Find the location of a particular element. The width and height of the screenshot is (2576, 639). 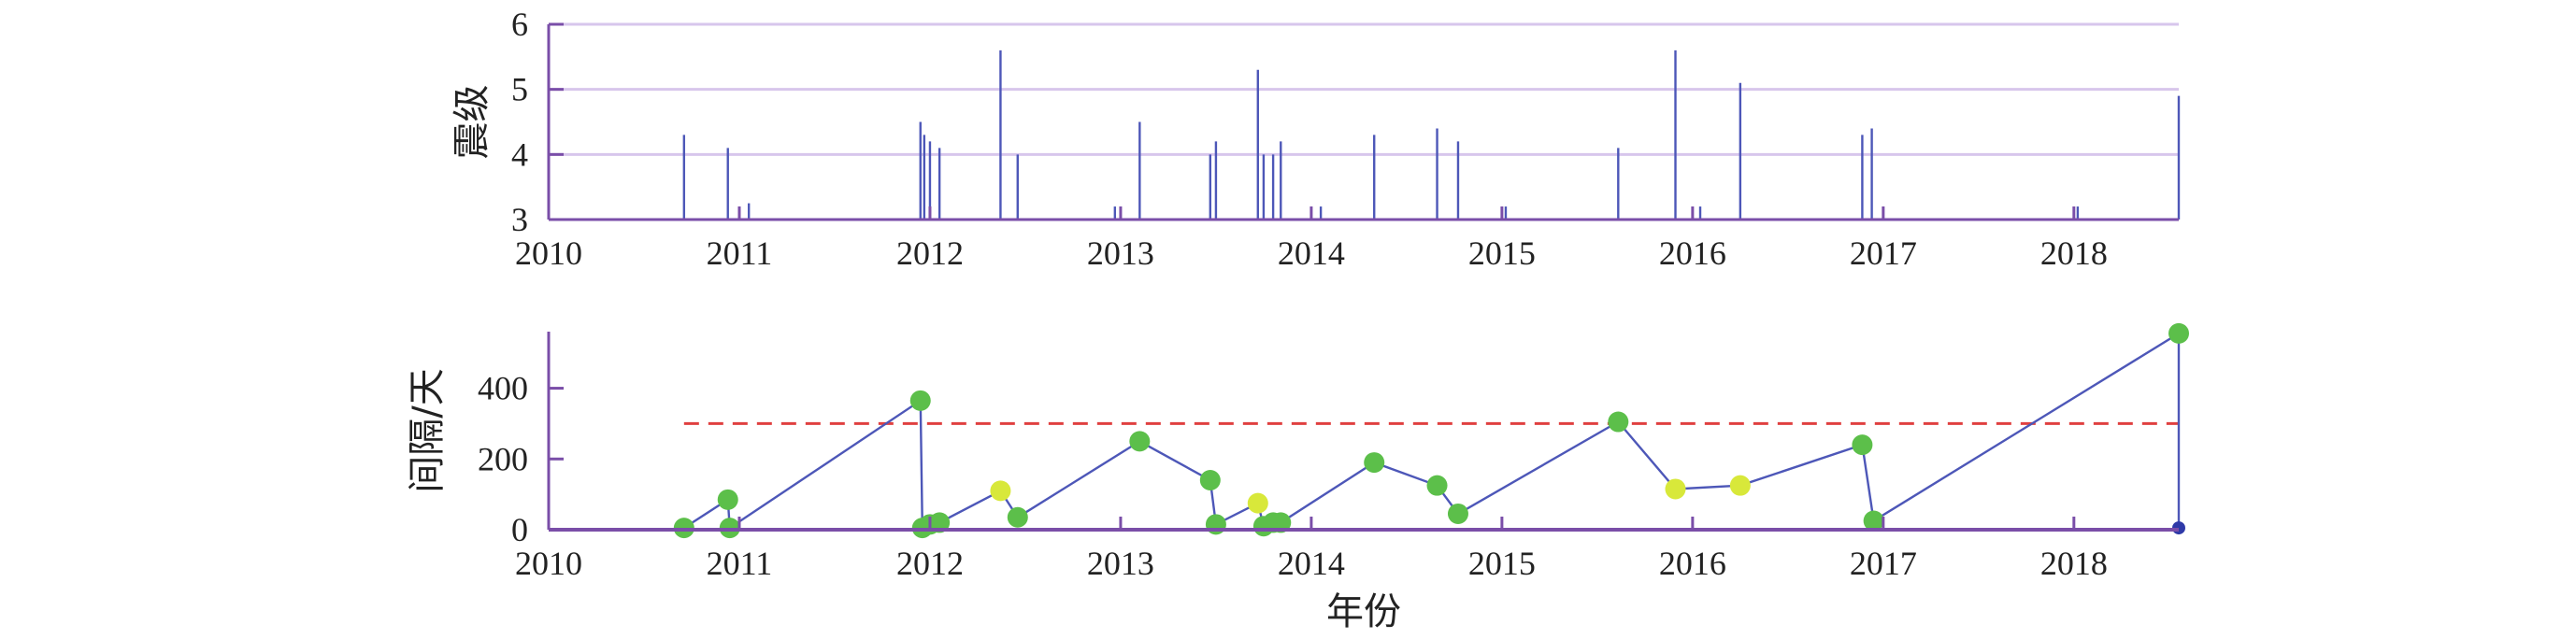

y-tick-label: 4 is located at coordinates (519, 154).